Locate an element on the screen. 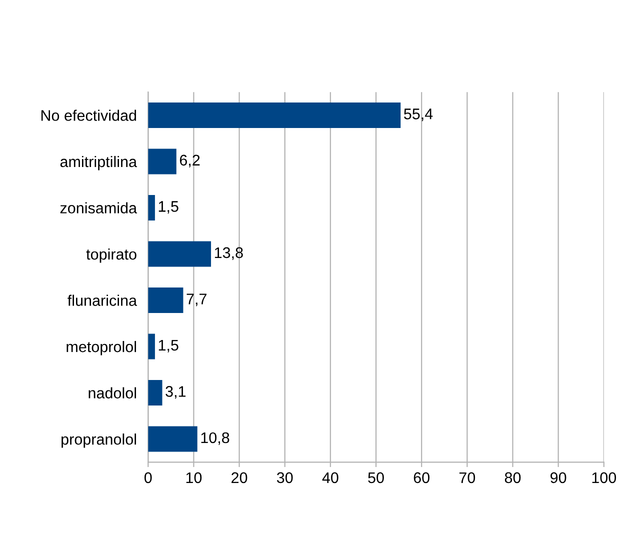 Image resolution: width=633 pixels, height=545 pixels. x-tick-label: 90 is located at coordinates (558, 478).